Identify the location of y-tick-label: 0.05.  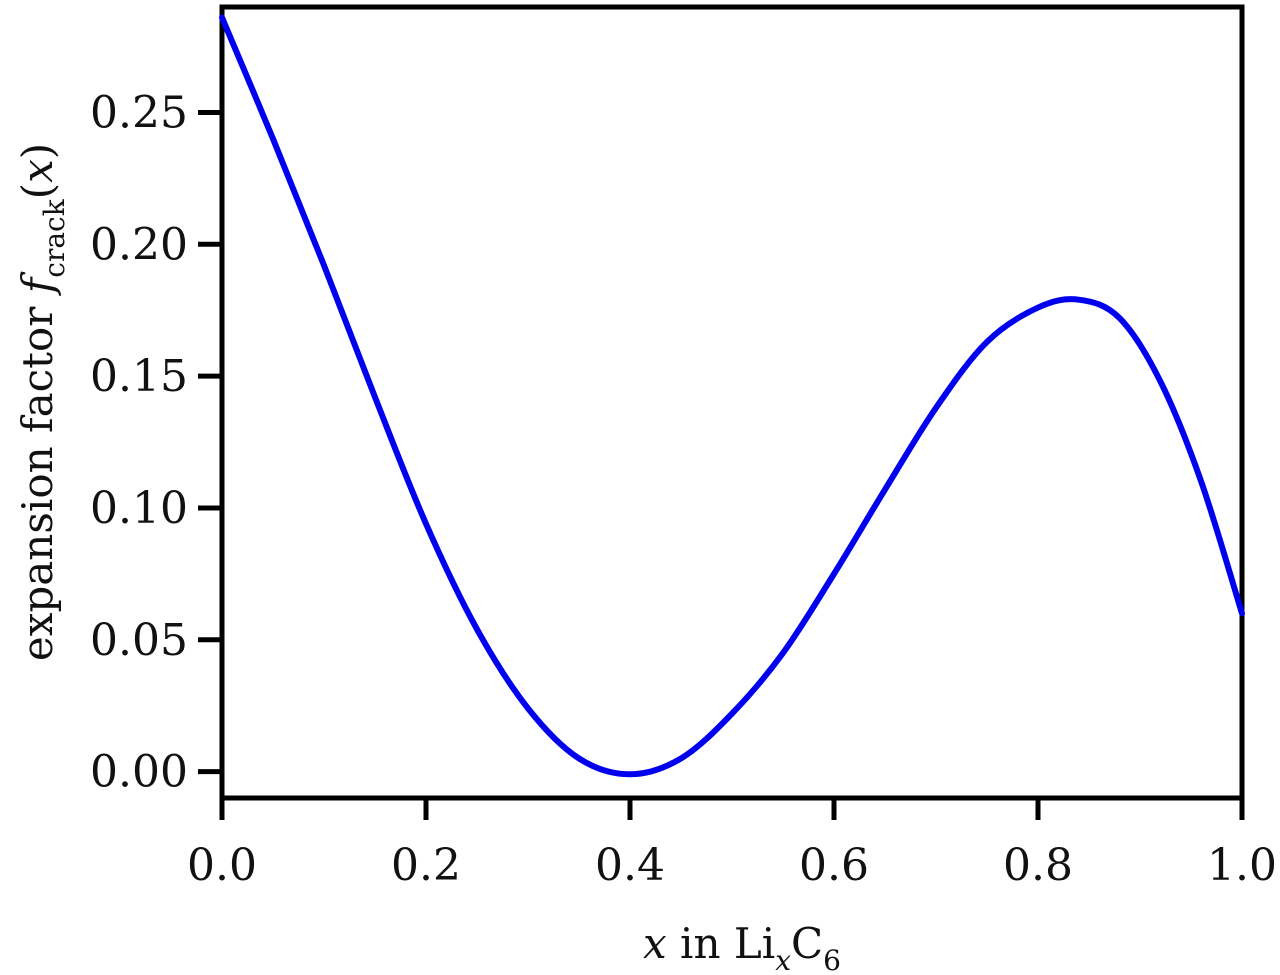
(139, 640).